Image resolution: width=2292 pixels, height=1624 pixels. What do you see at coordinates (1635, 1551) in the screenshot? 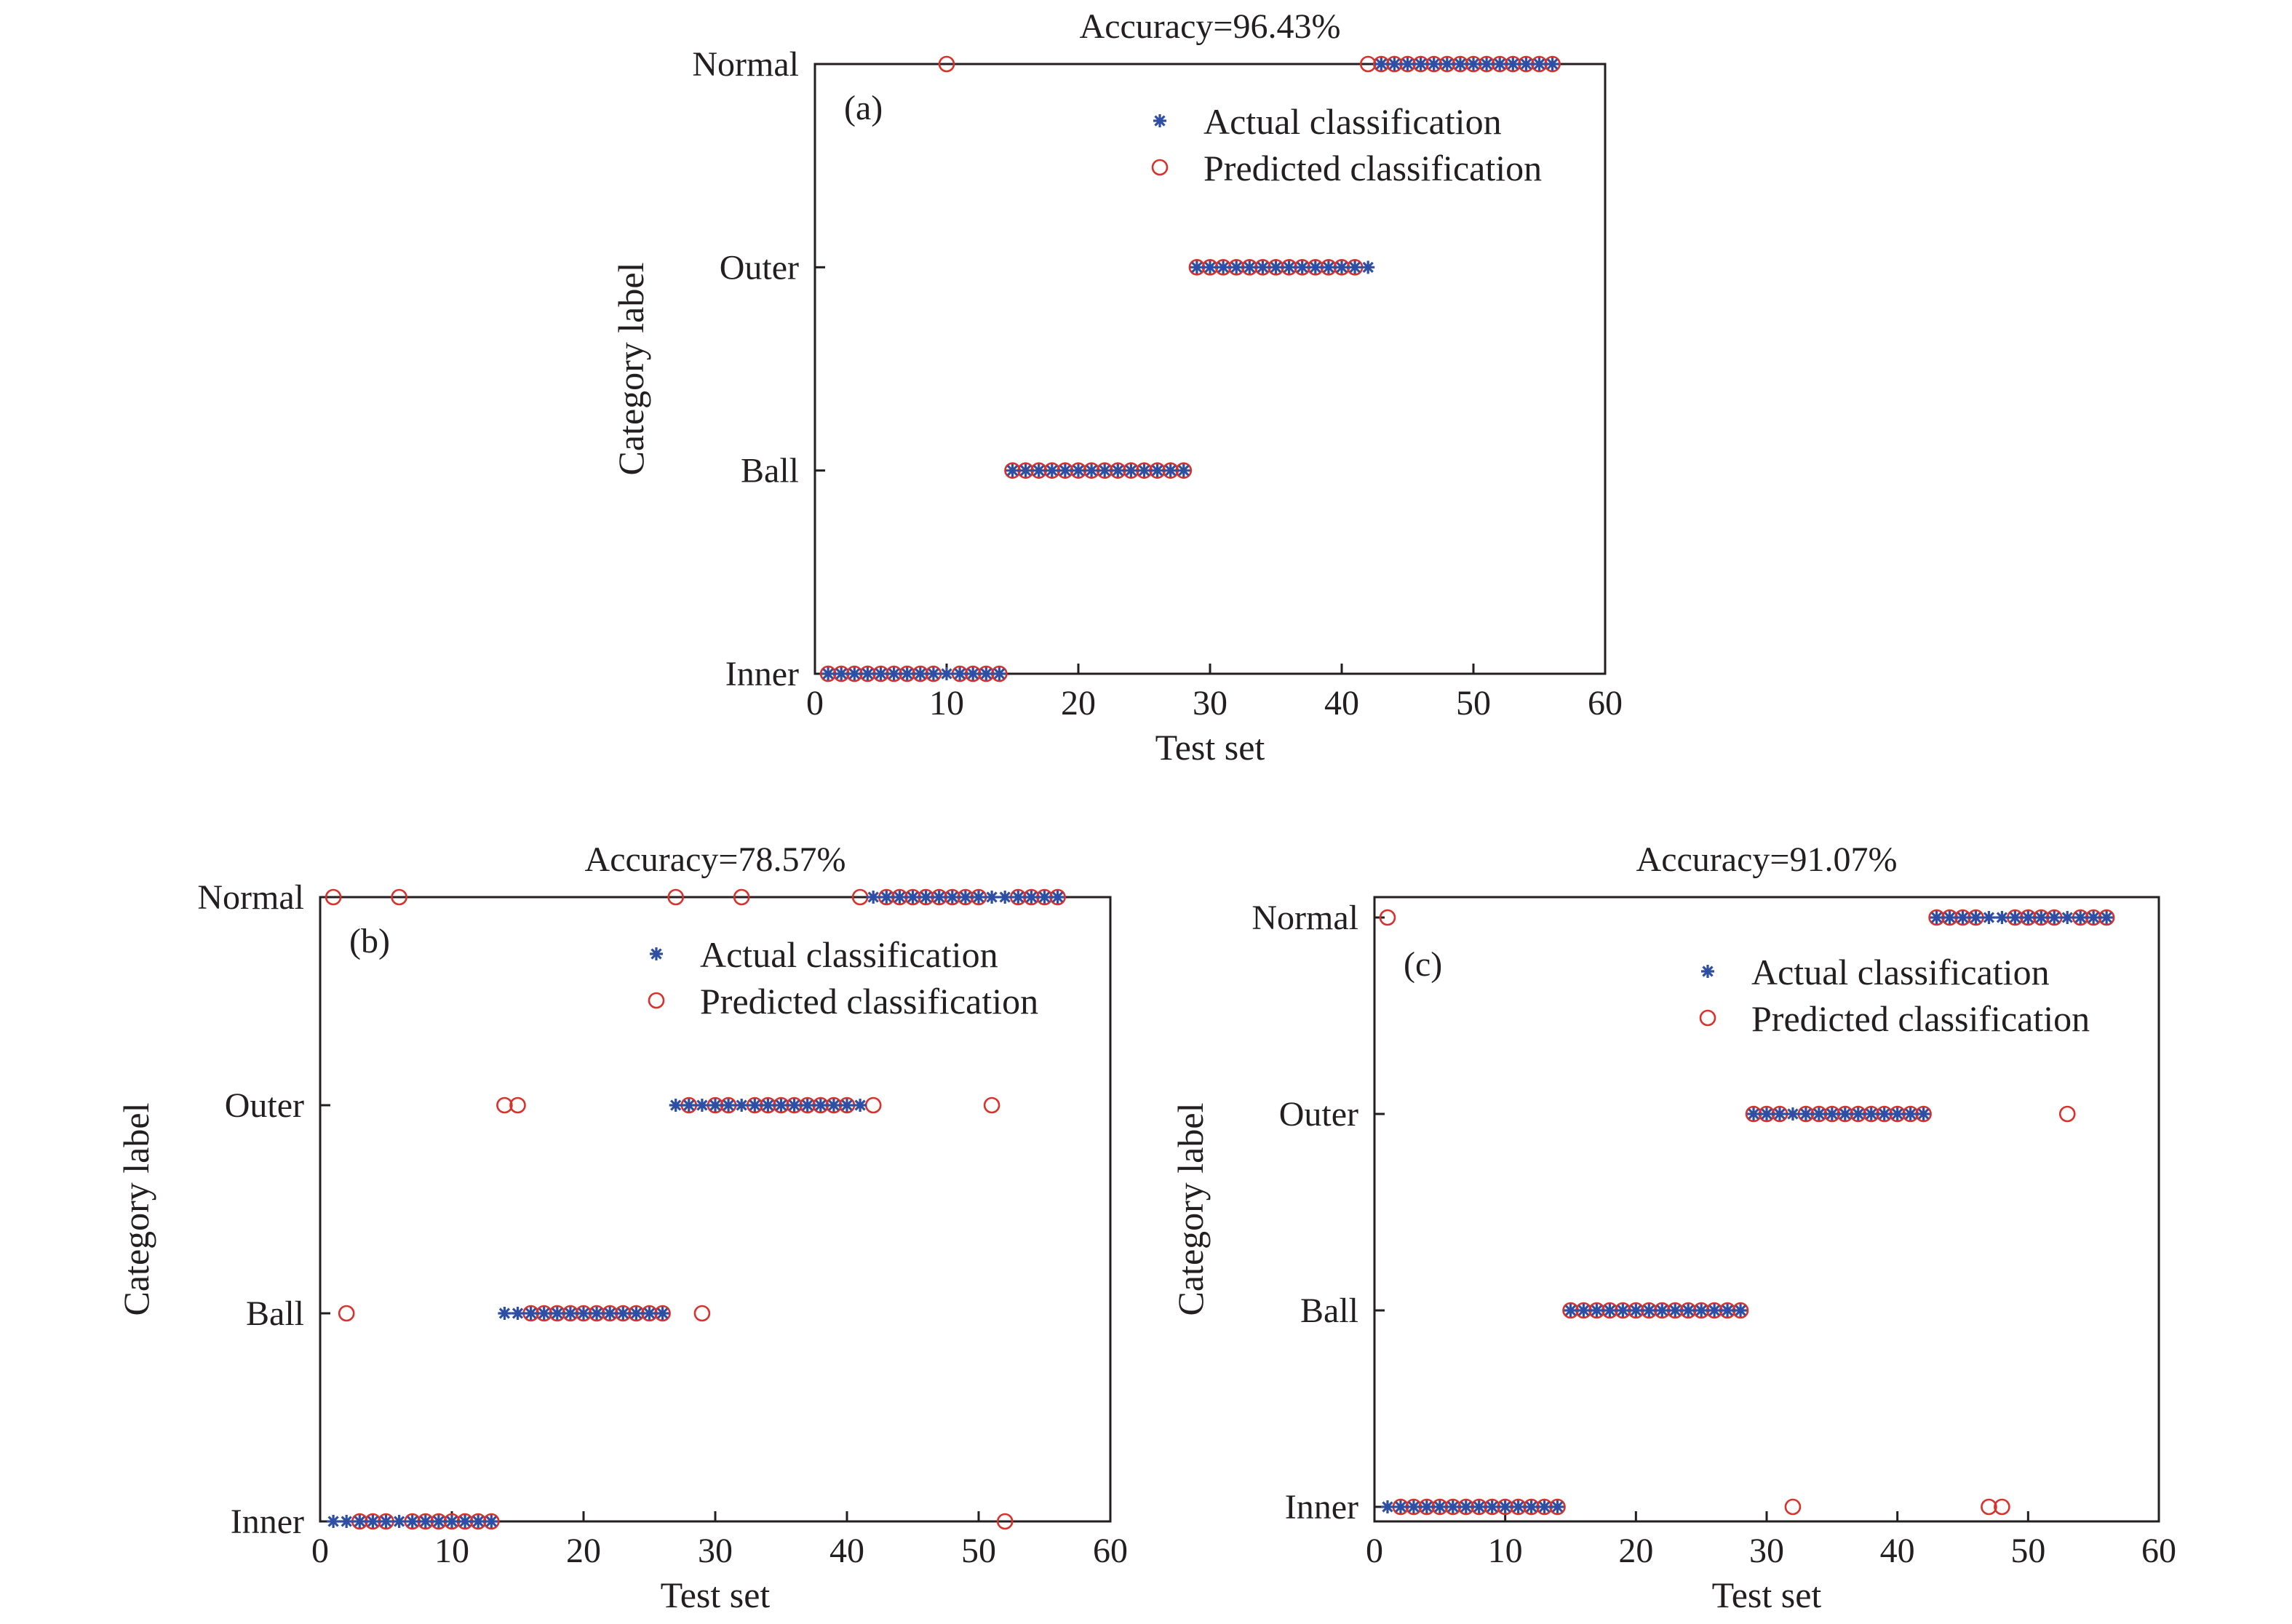
I see `x-tick-label: 20` at bounding box center [1635, 1551].